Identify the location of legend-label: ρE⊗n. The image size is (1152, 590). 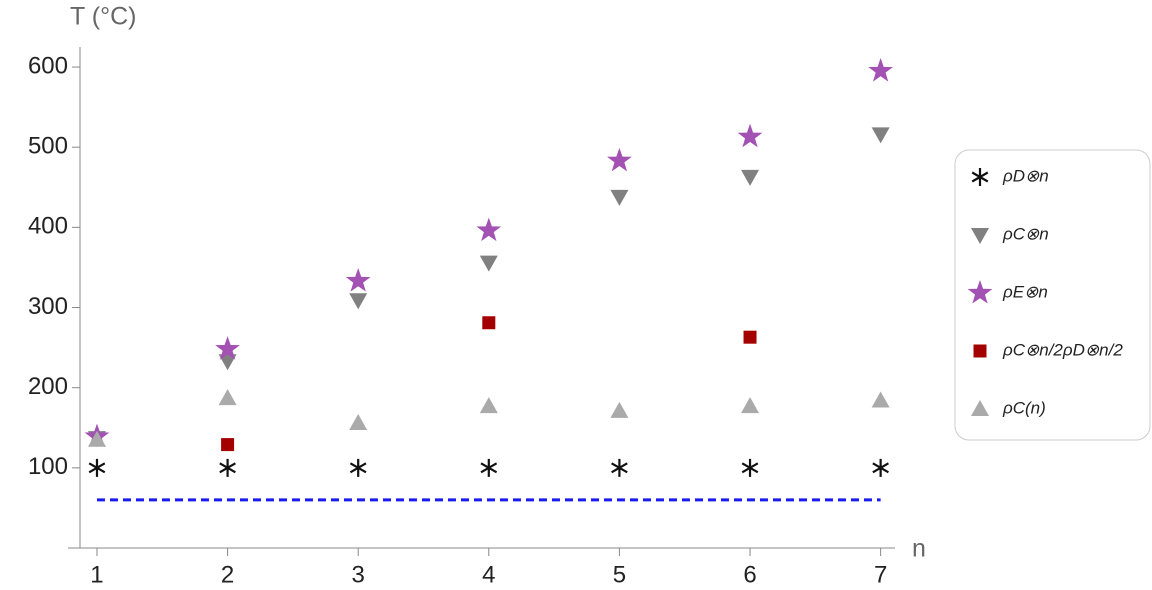
(1025, 291).